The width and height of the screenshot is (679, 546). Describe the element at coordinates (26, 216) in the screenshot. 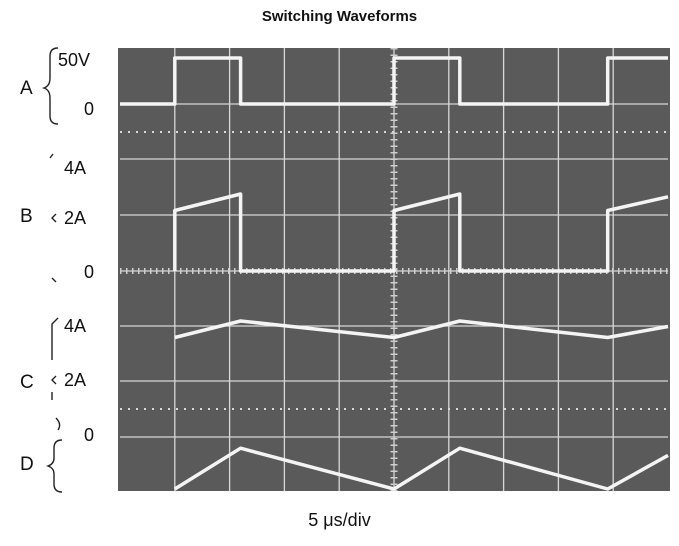

I see `channel-b-label: B` at that location.